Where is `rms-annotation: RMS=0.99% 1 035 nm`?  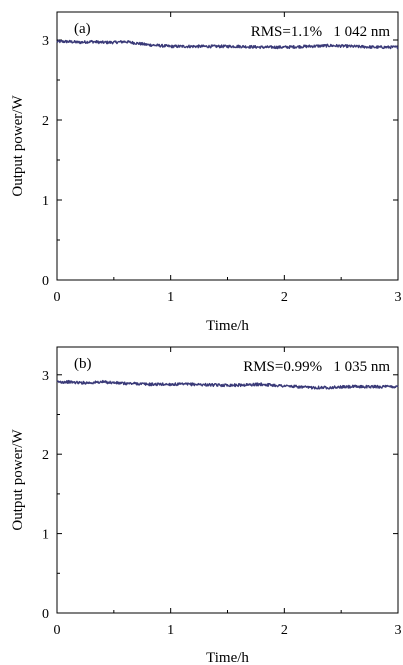
rms-annotation: RMS=0.99% 1 035 nm is located at coordinates (316, 367).